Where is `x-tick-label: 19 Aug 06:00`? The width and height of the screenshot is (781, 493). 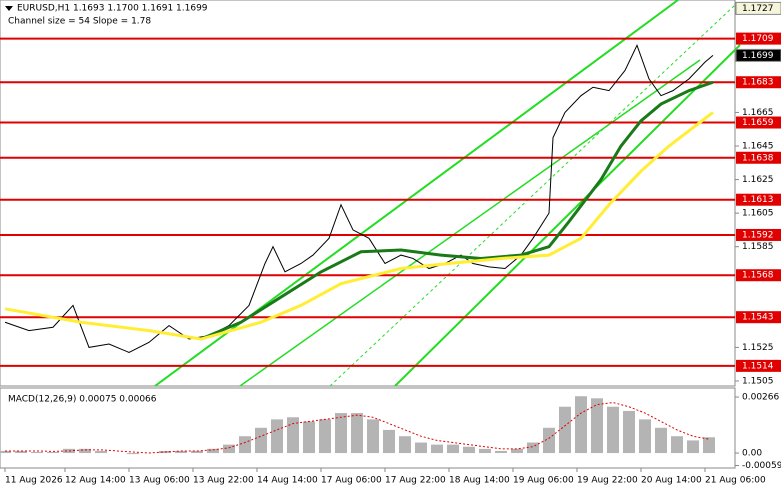
x-tick-label: 19 Aug 06:00 is located at coordinates (543, 481).